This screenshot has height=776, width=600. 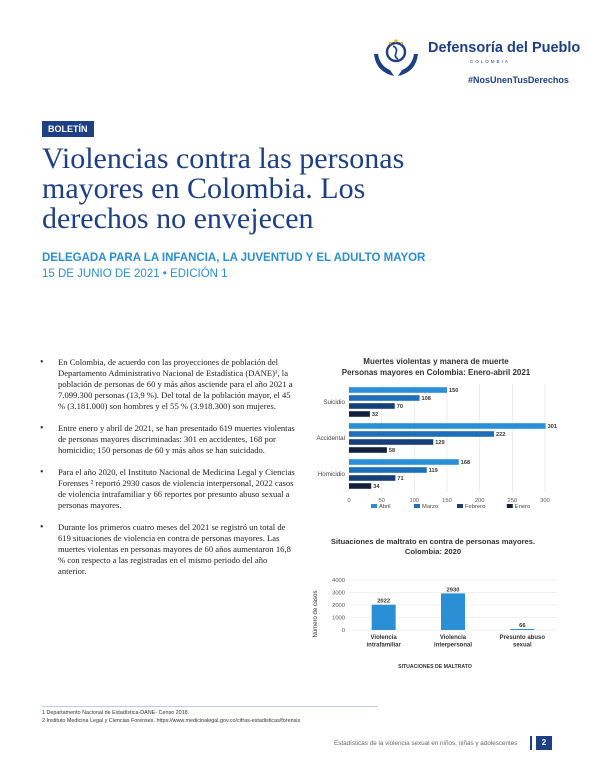 What do you see at coordinates (338, 594) in the screenshot?
I see `chart2-y-tick: 3000` at bounding box center [338, 594].